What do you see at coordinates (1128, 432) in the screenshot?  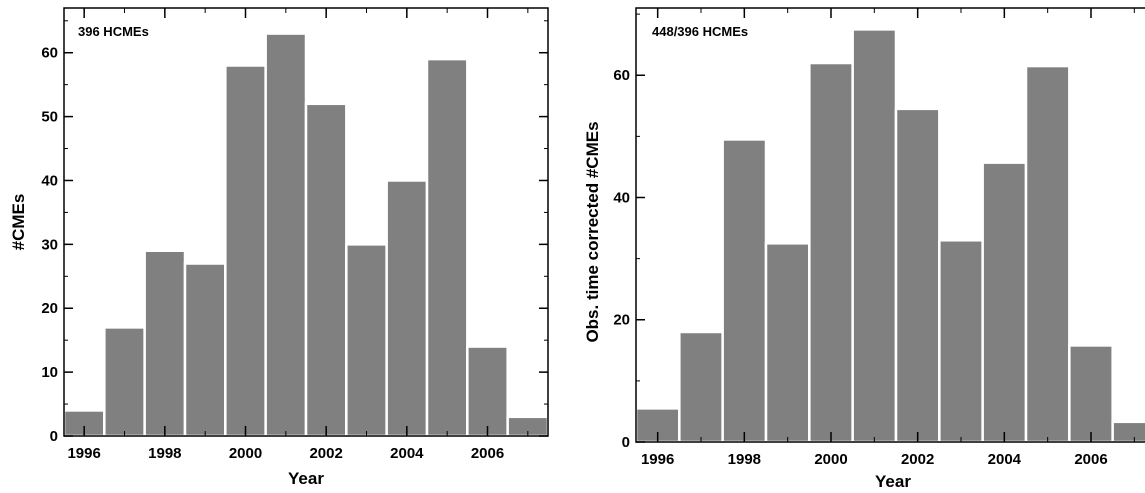 I see `bar-2007` at bounding box center [1128, 432].